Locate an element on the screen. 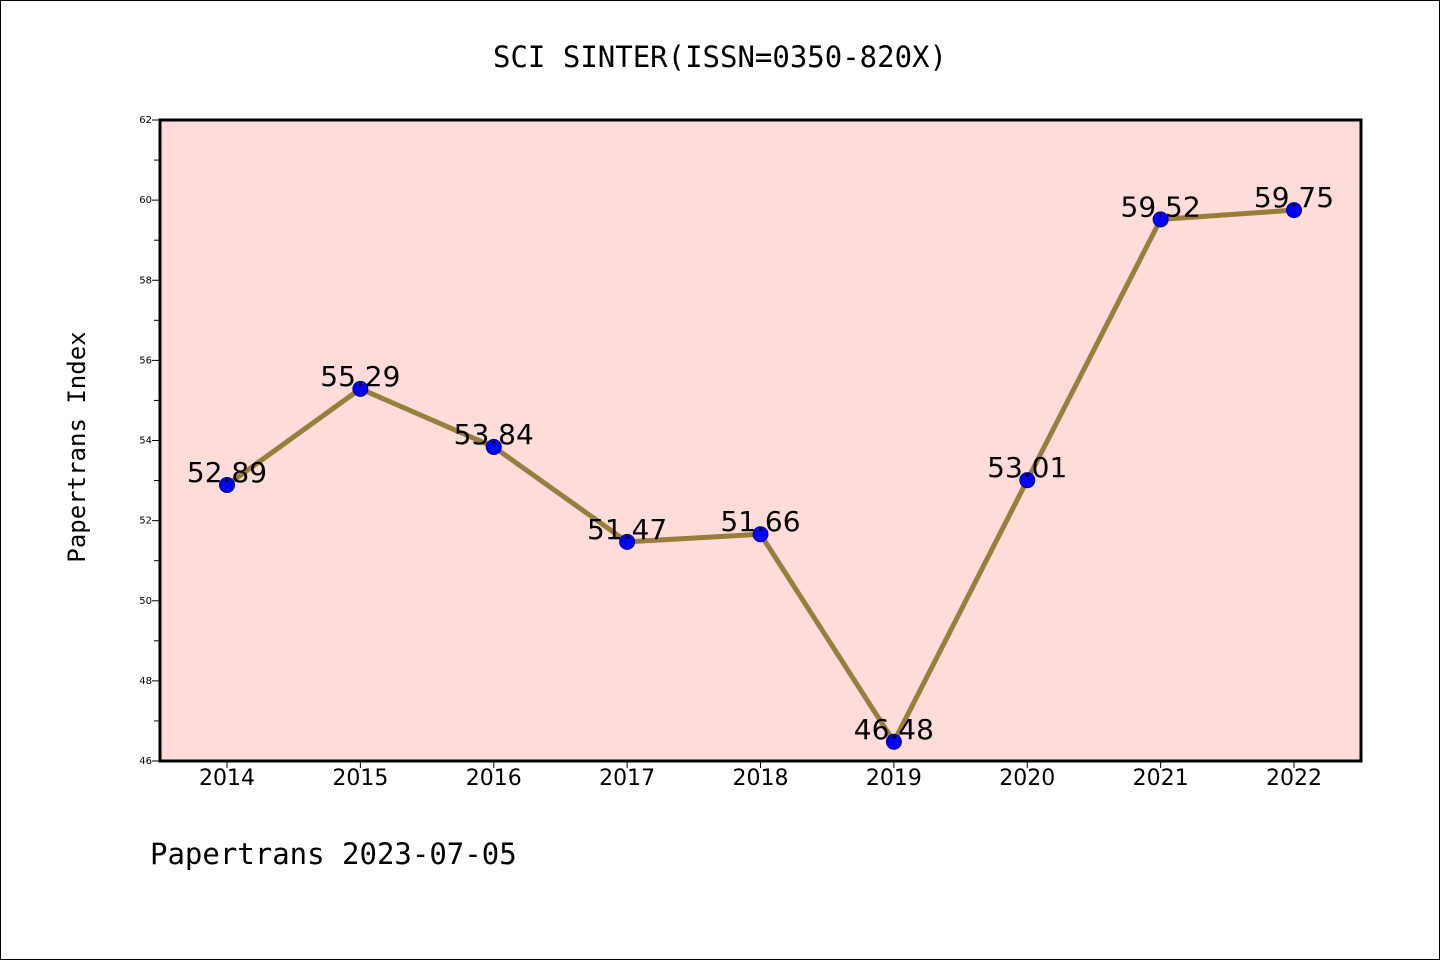  y-tick-label: 52 is located at coordinates (145, 521).